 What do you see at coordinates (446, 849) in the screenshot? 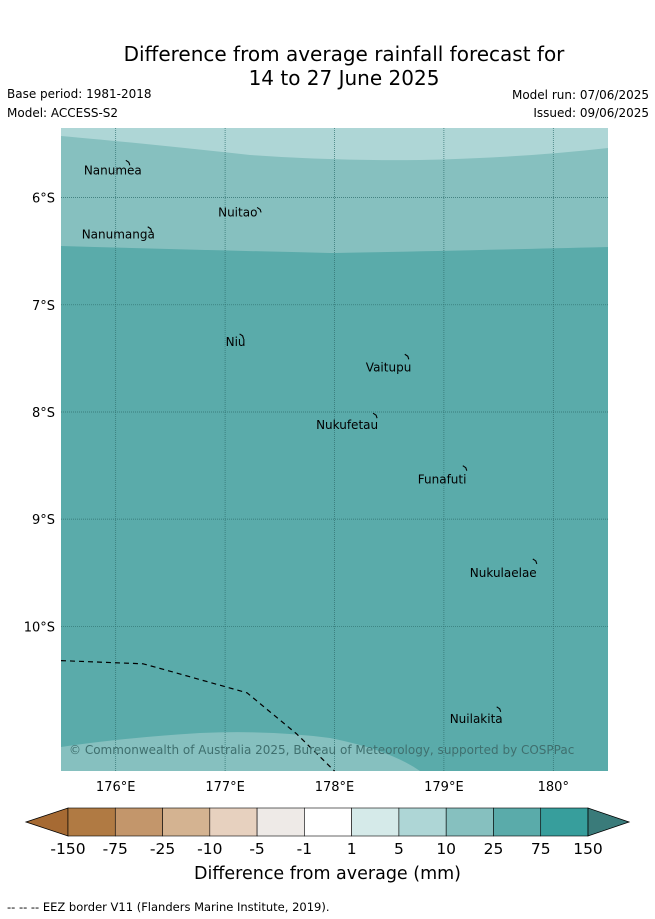
I see `colorbar-label: 10` at bounding box center [446, 849].